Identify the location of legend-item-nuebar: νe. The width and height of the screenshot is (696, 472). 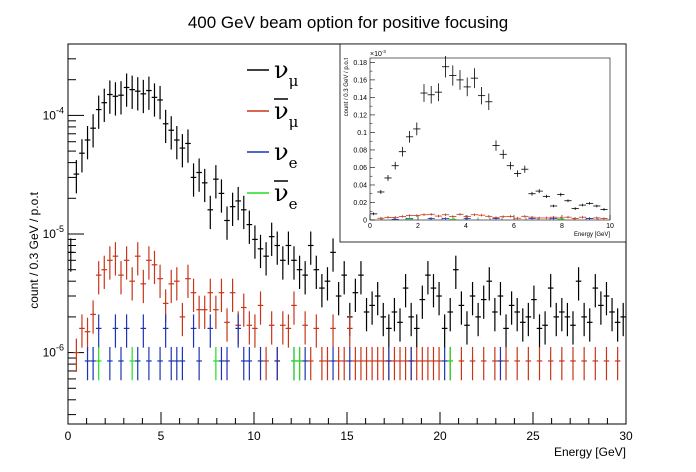
(272, 196).